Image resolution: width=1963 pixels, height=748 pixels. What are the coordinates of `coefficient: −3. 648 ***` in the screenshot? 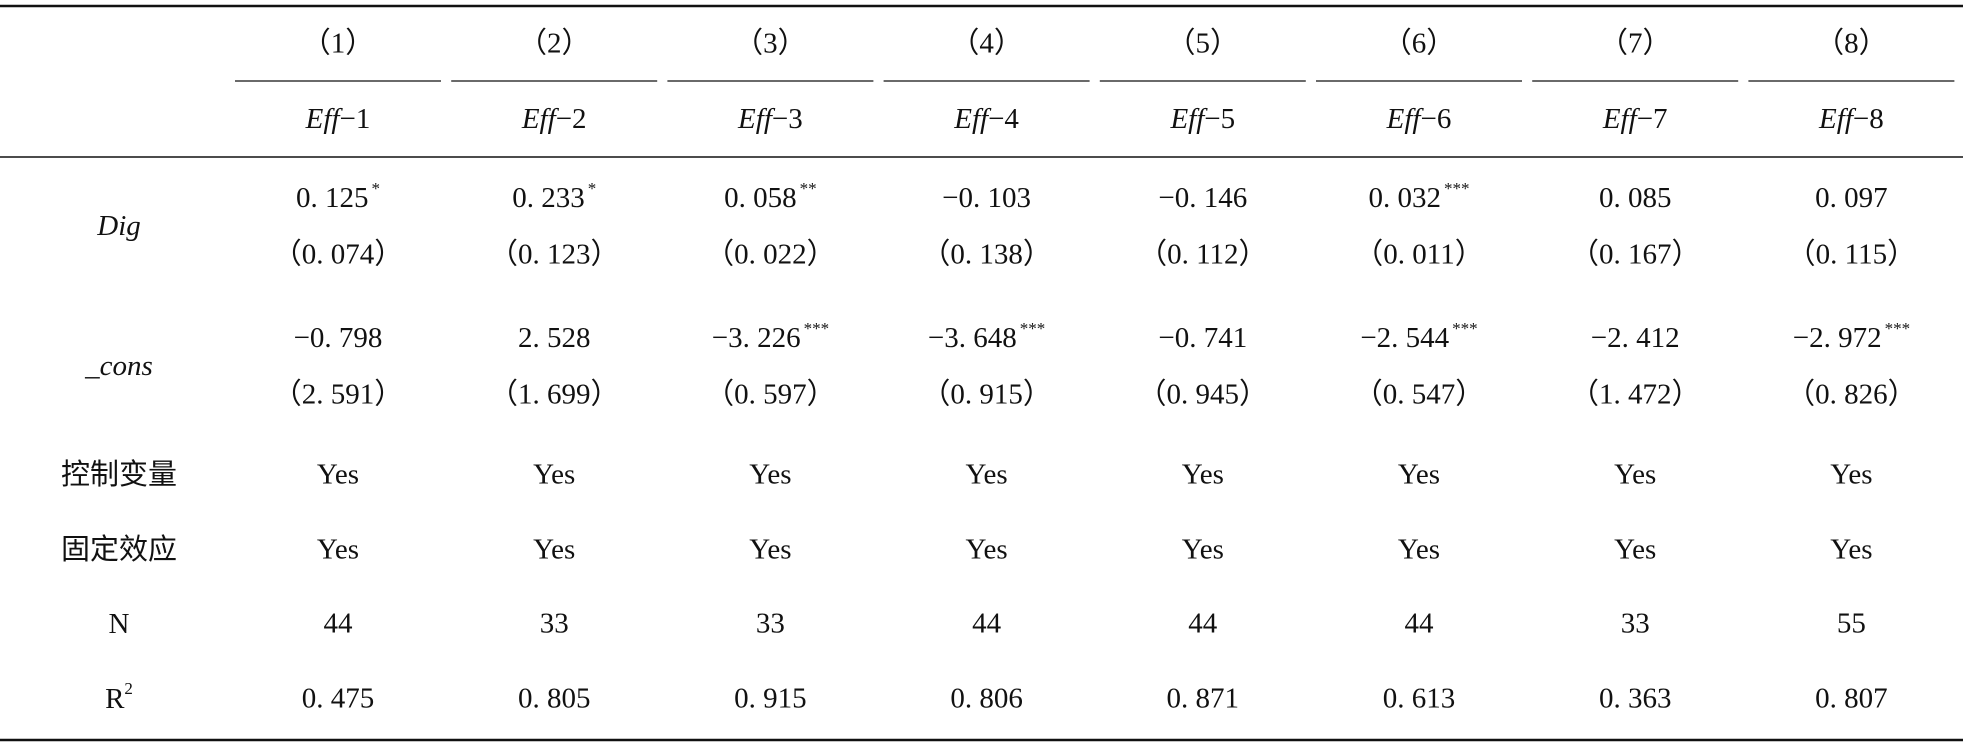 It's located at (986, 336).